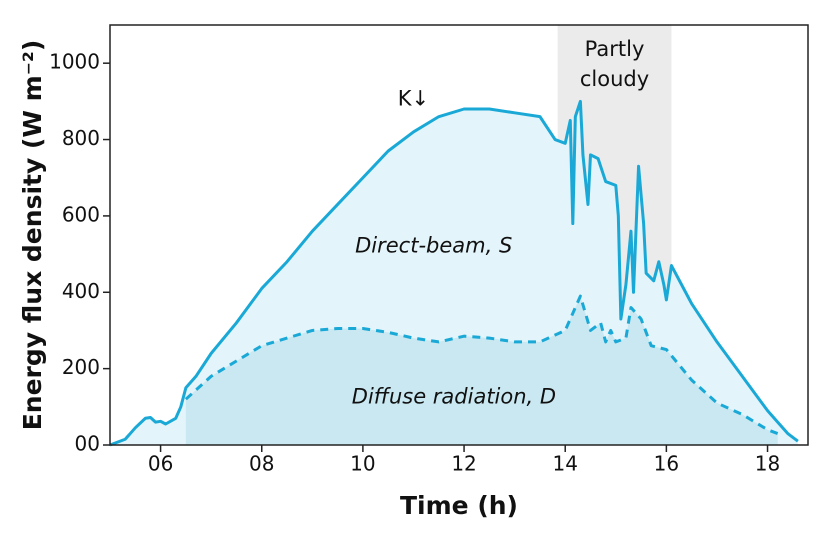 The height and width of the screenshot is (544, 835). I want to click on y-axis-title: Energy flux density (W m⁻²), so click(32, 235).